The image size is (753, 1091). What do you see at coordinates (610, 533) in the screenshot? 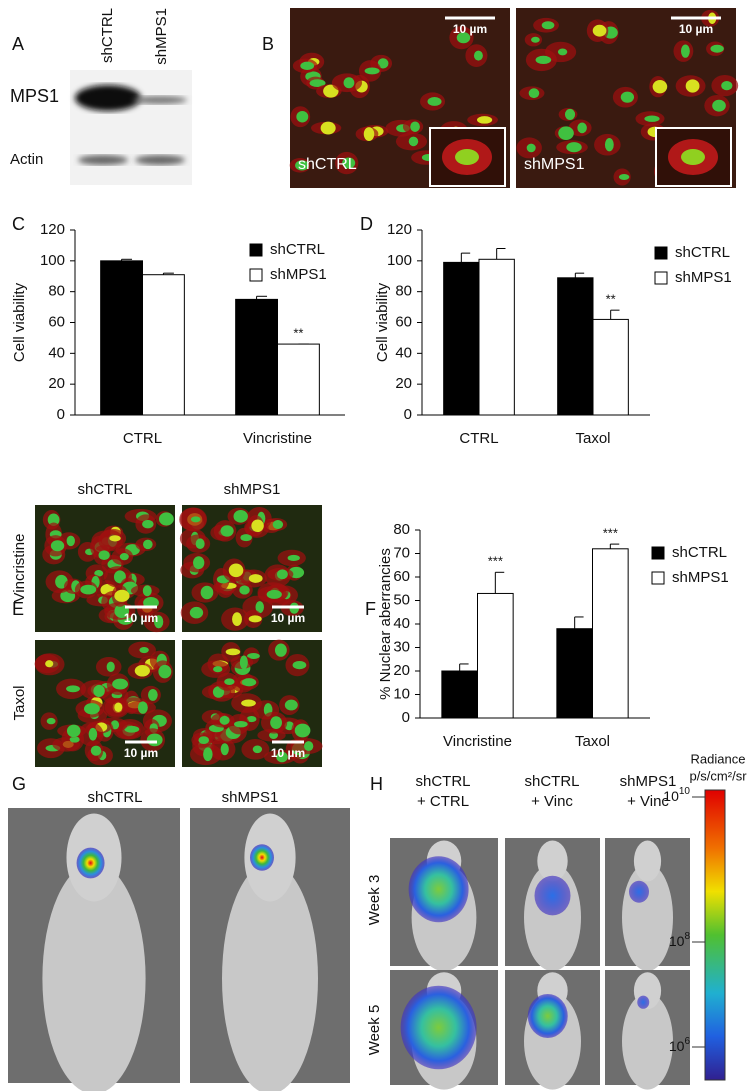
I see `significance: ***` at bounding box center [610, 533].